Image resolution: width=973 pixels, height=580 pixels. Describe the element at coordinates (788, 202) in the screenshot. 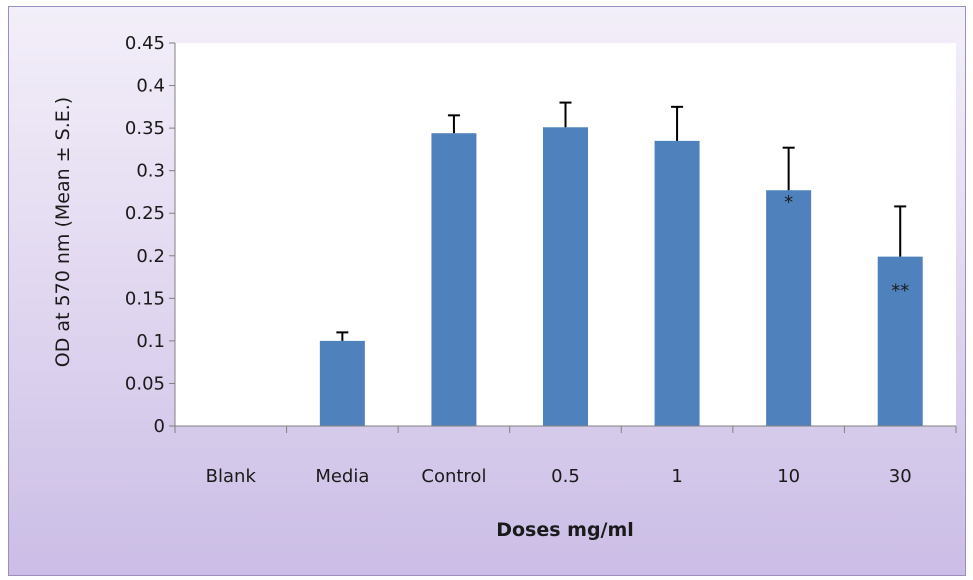

I see `significance-marker: *` at that location.